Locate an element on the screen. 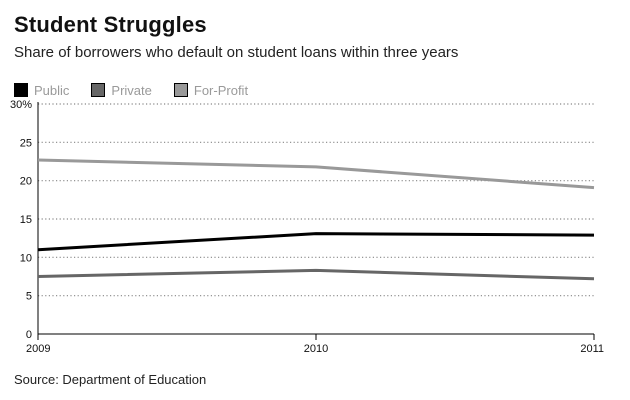  source-note: Source: Department of Education is located at coordinates (110, 379).